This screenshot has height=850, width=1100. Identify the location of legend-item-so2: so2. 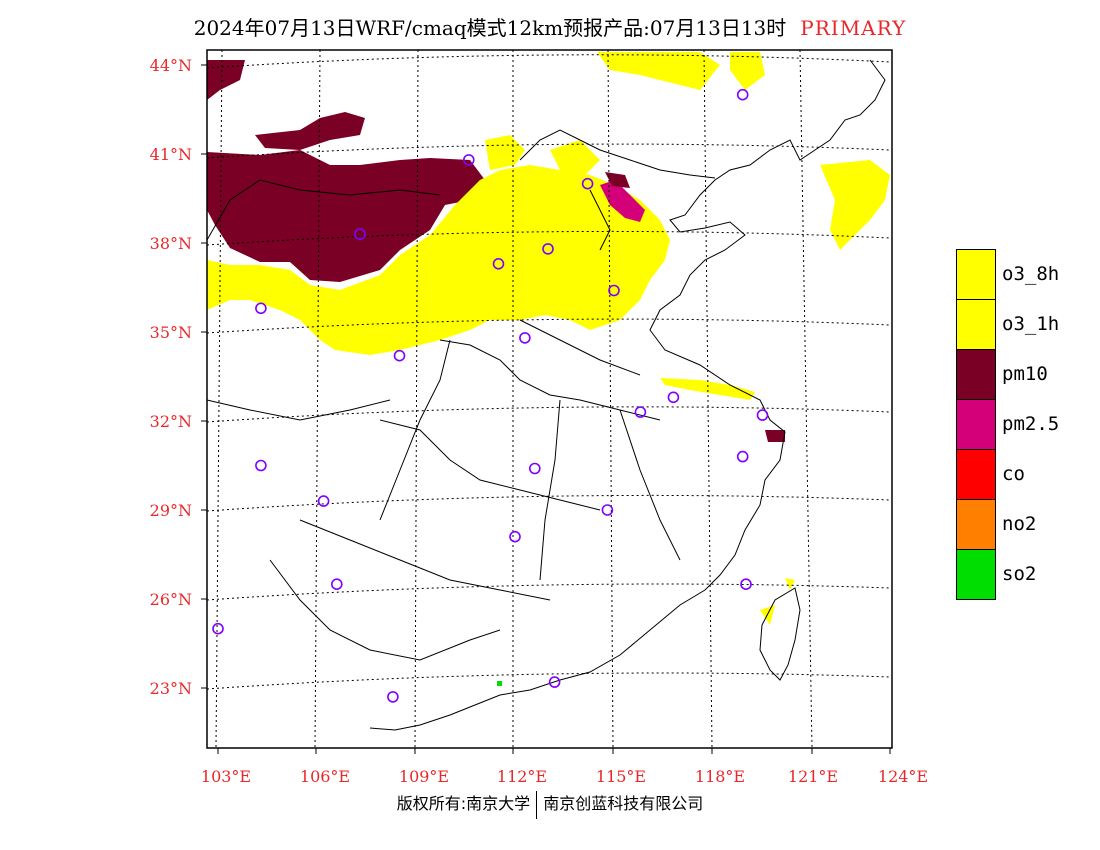
(1026, 574).